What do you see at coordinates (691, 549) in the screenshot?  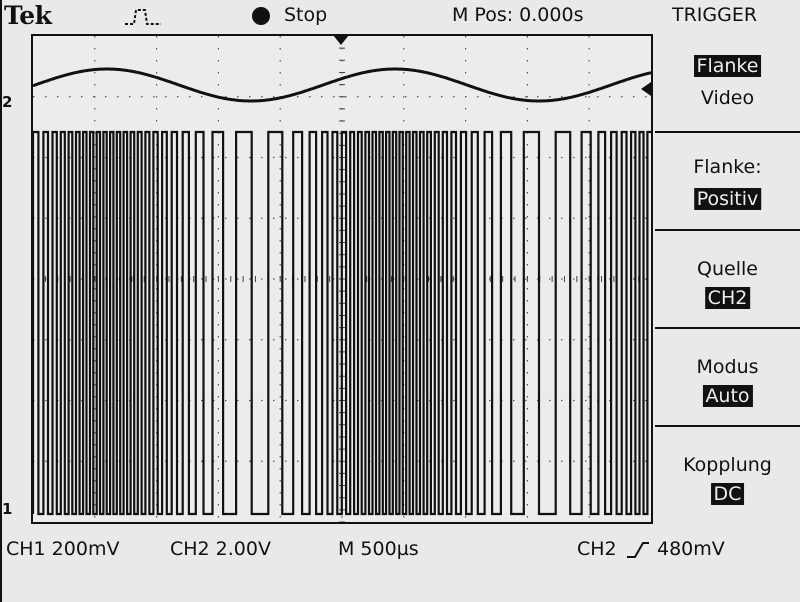 I see `trigger-level-readout: 480mV` at bounding box center [691, 549].